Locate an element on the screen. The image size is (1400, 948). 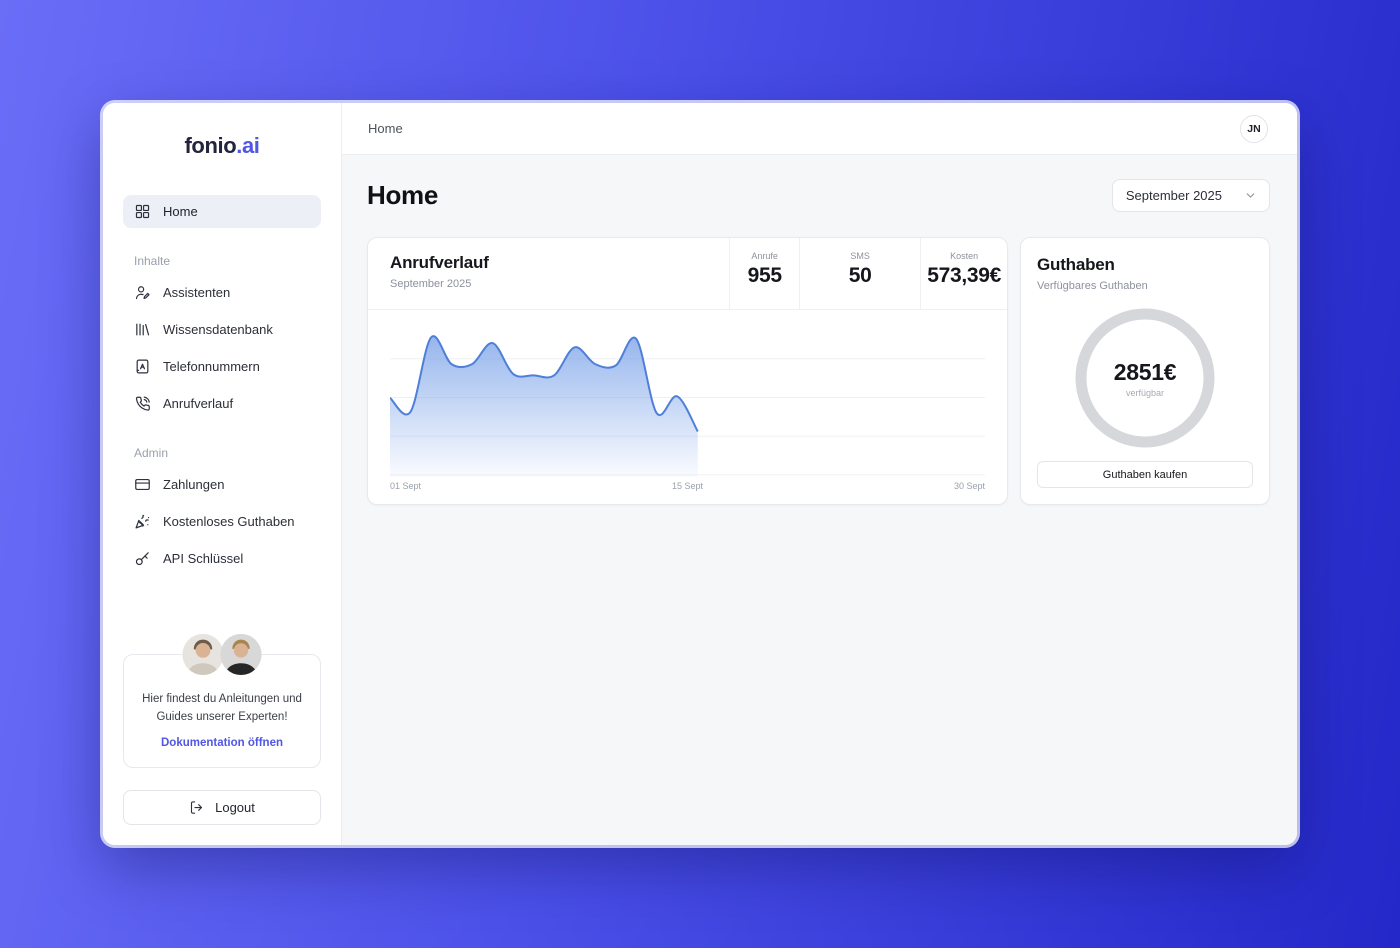
sidebar-item-anrufverlauf: Anrufverlauf is located at coordinates (222, 403).